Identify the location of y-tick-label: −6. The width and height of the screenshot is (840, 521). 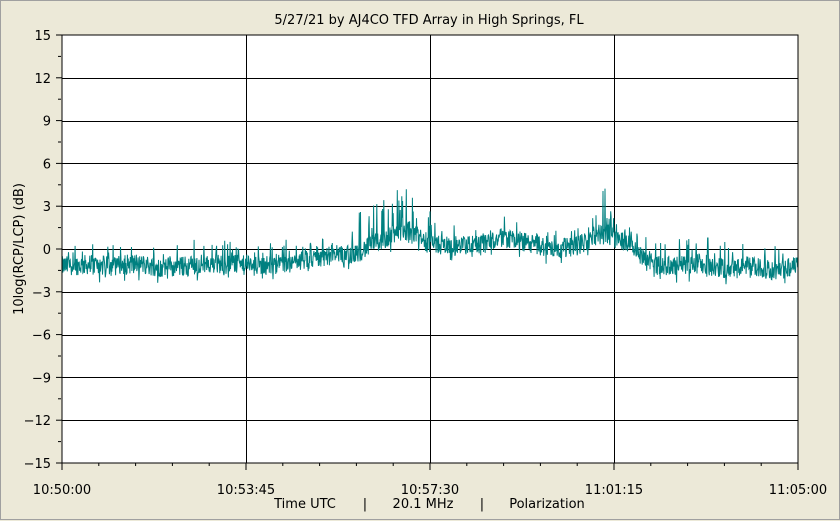
(41, 336).